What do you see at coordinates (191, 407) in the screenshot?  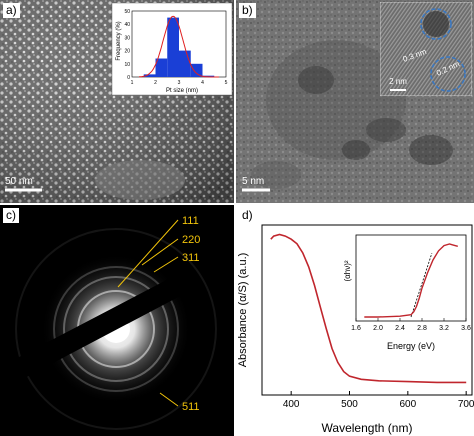 I see `ring-label-511: 511` at bounding box center [191, 407].